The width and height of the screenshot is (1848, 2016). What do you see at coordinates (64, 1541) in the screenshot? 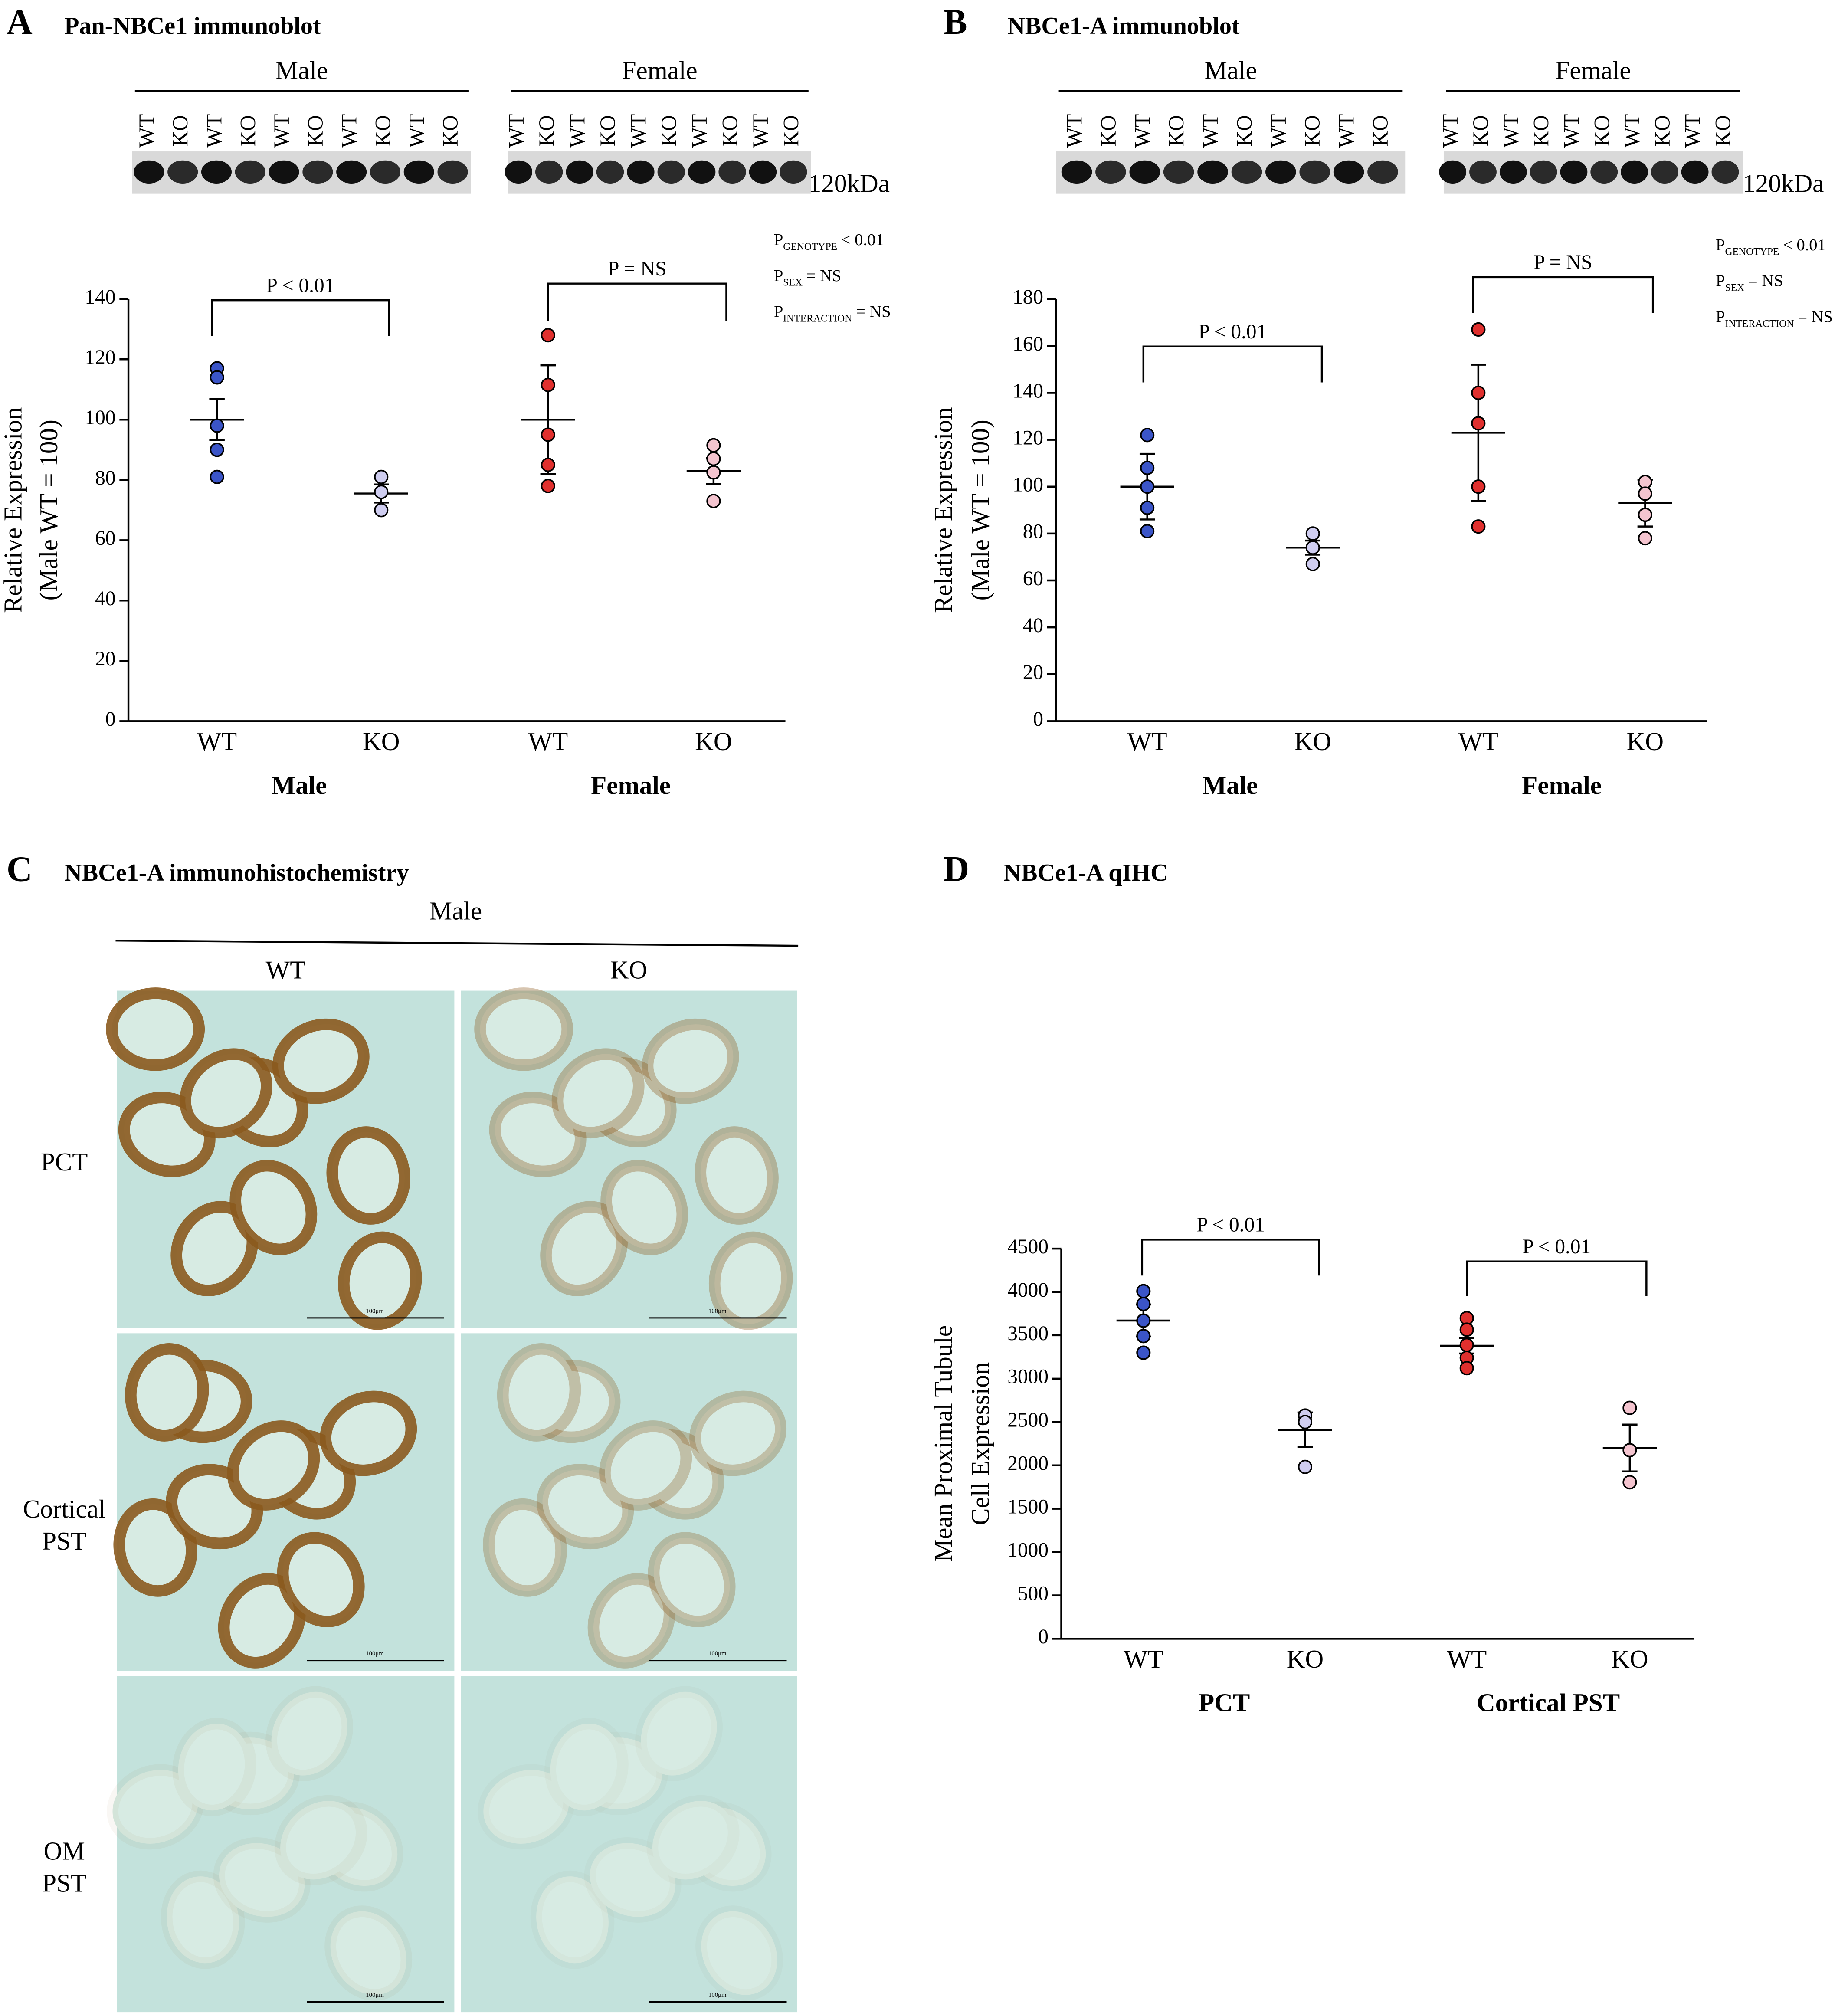
I see `row-label: PST` at bounding box center [64, 1541].